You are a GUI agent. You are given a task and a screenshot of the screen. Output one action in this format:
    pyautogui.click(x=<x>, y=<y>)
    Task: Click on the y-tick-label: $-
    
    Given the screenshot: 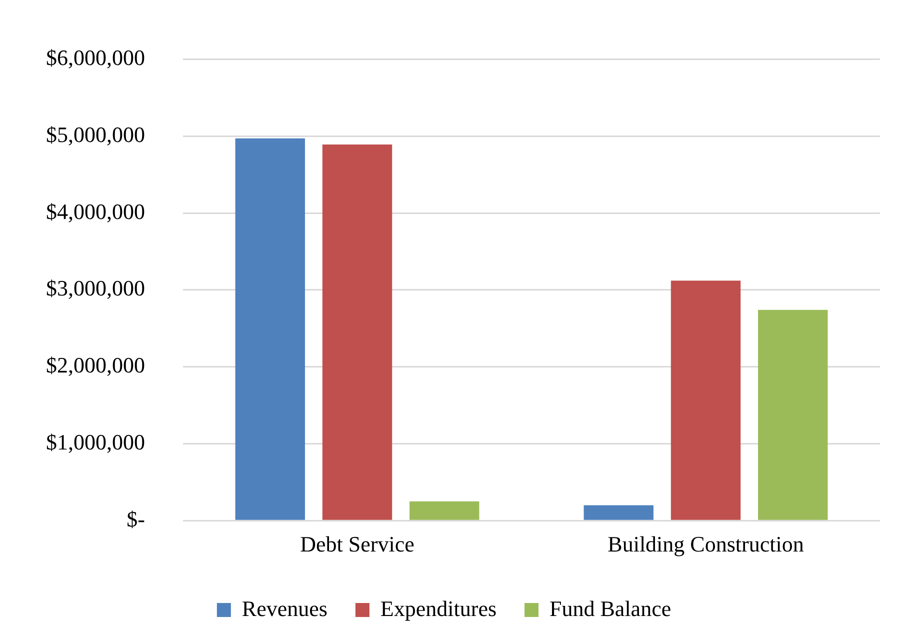 What is the action you would take?
    pyautogui.click(x=135, y=519)
    